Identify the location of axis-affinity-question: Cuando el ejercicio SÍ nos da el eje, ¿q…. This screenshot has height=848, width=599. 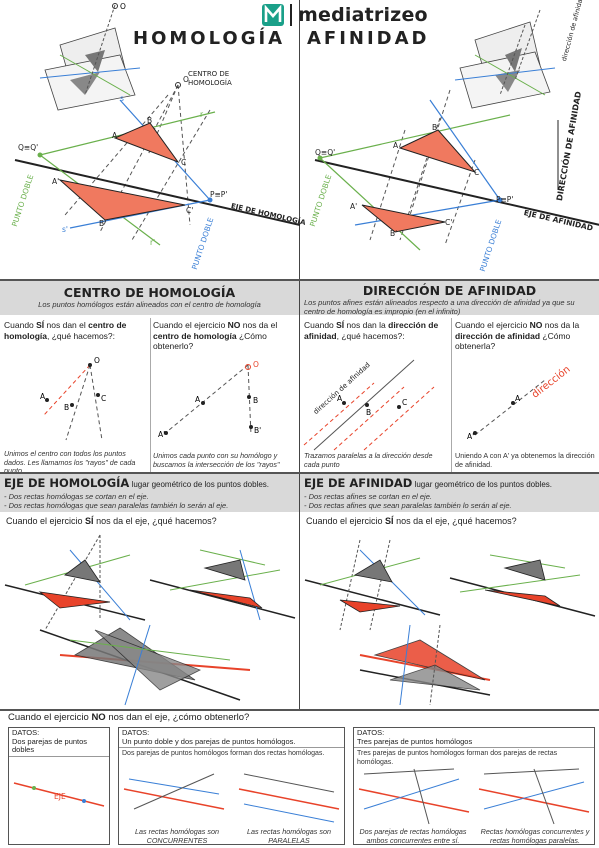
(411, 521).